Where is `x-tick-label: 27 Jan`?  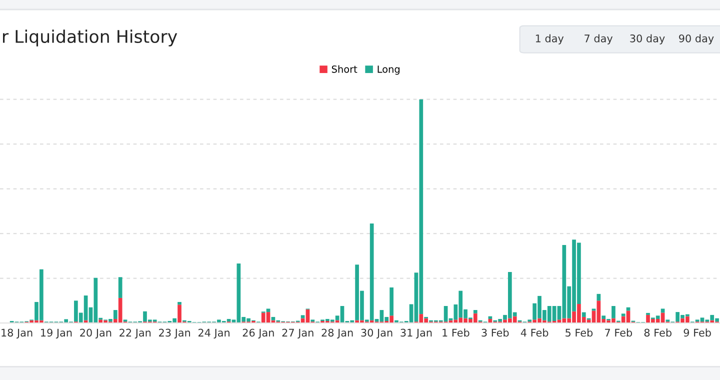
x-tick-label: 27 Jan is located at coordinates (298, 333).